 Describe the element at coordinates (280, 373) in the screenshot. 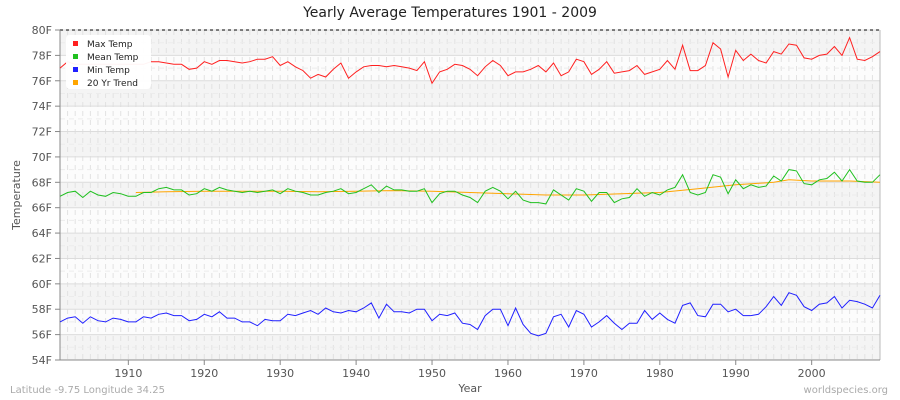

I see `x-tick-label: 1930` at that location.